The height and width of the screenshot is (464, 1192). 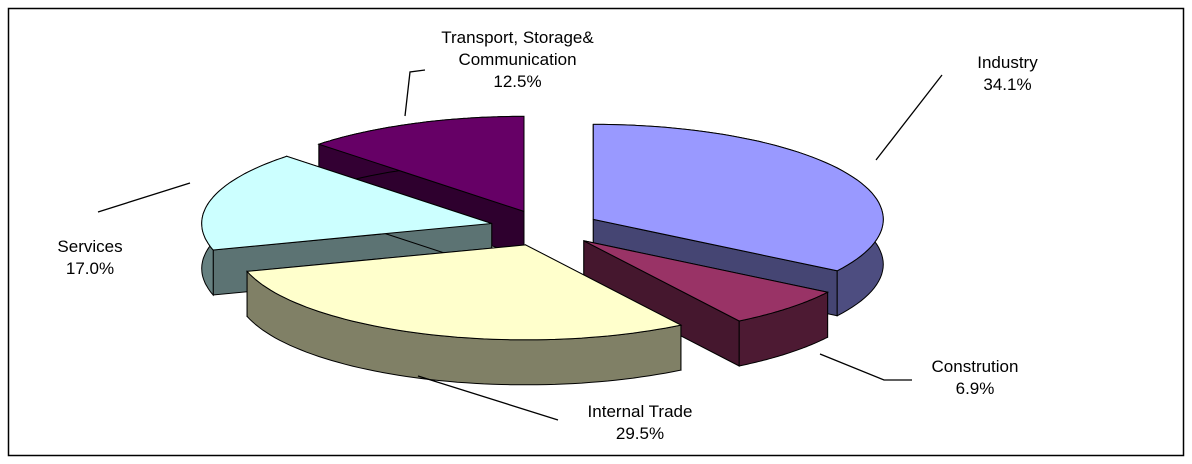 What do you see at coordinates (1007, 84) in the screenshot?
I see `value-label: 34.1%` at bounding box center [1007, 84].